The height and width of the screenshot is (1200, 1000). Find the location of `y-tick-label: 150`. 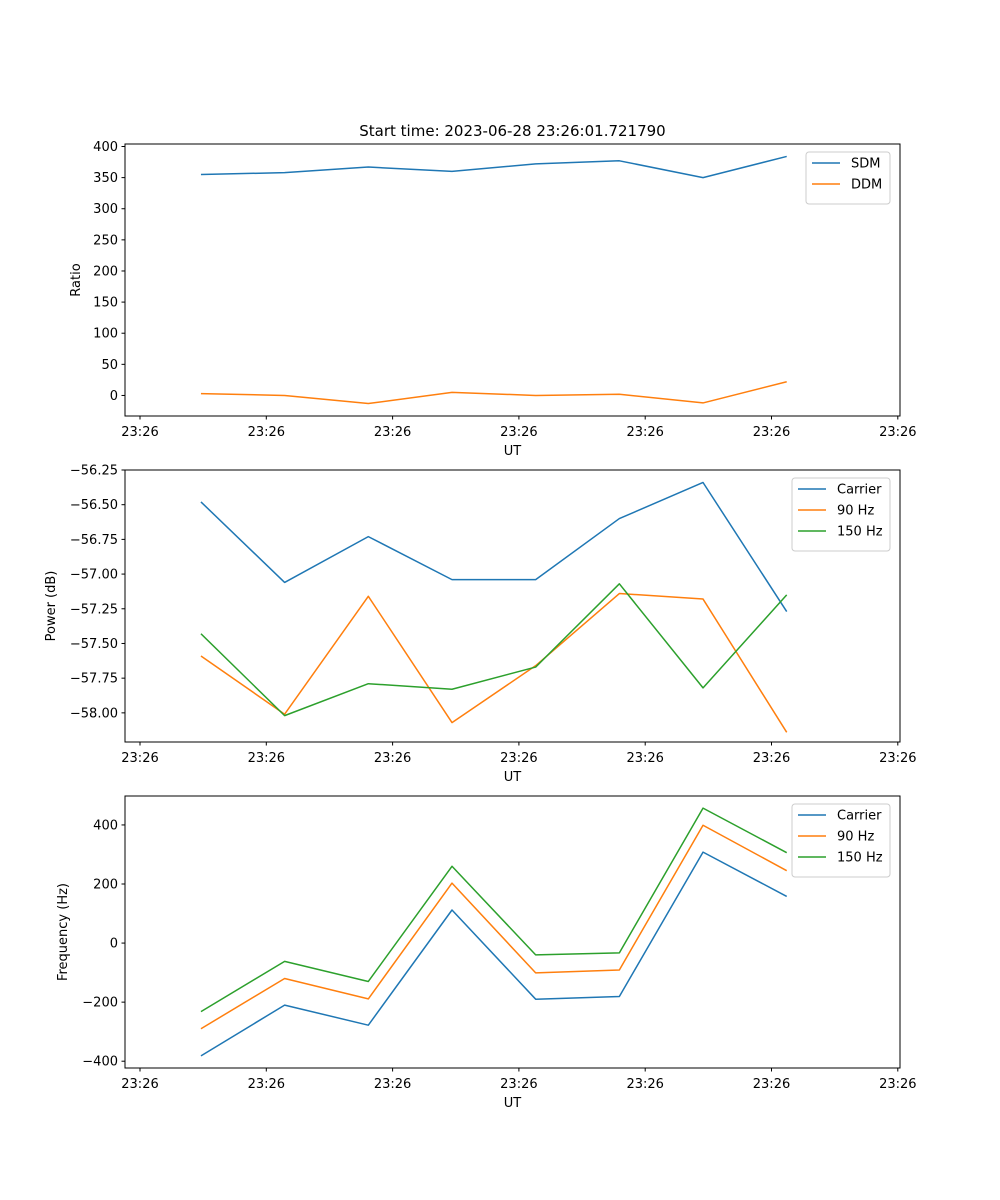

y-tick-label: 150 is located at coordinates (105, 303).